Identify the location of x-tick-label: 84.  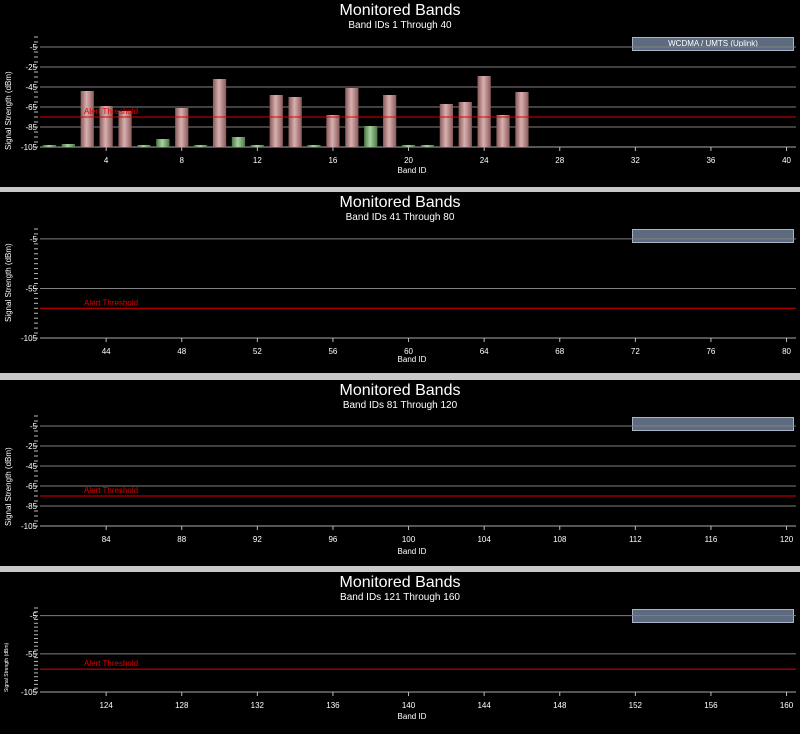
(106, 539).